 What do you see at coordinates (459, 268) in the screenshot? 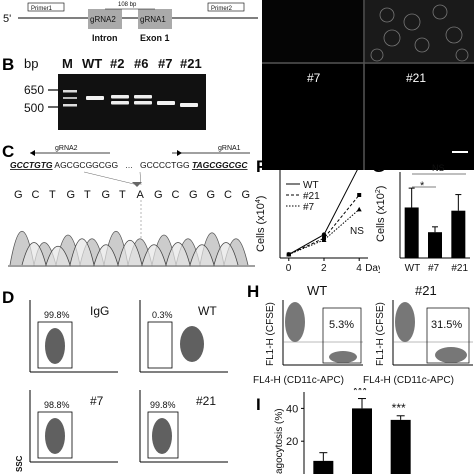
I see `g-category-label: #21` at bounding box center [459, 268].